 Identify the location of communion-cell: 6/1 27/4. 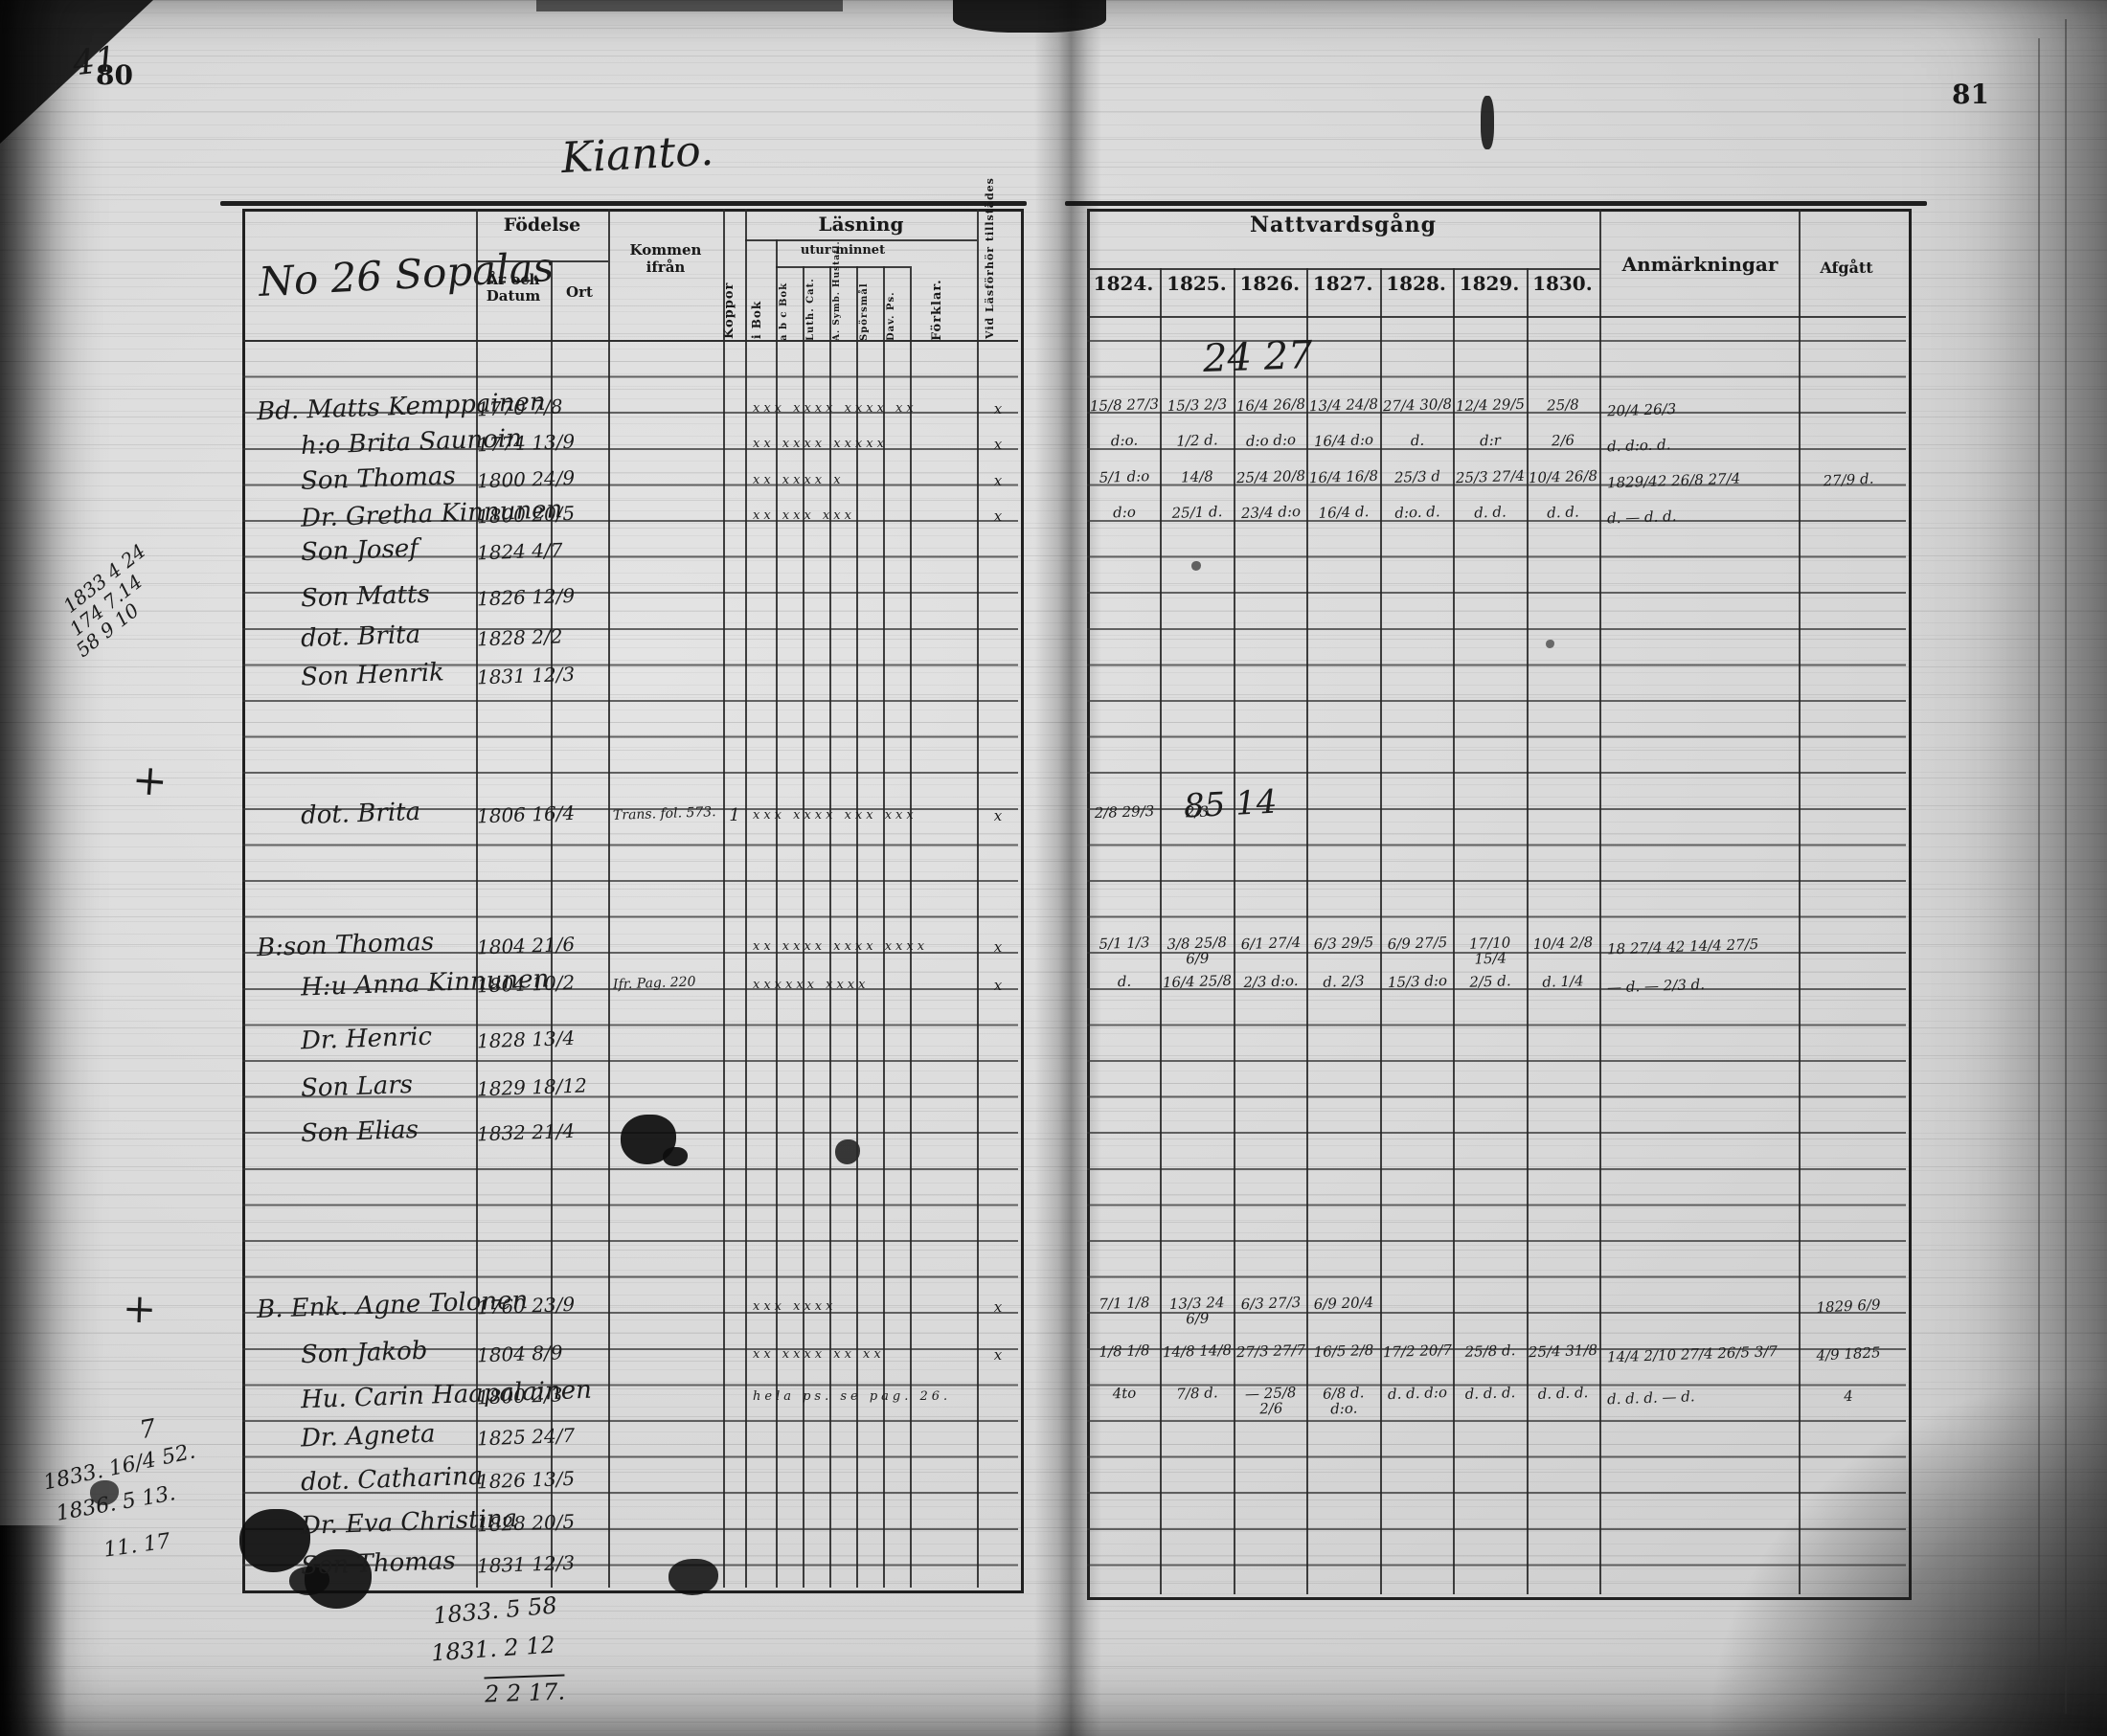
(1271, 943).